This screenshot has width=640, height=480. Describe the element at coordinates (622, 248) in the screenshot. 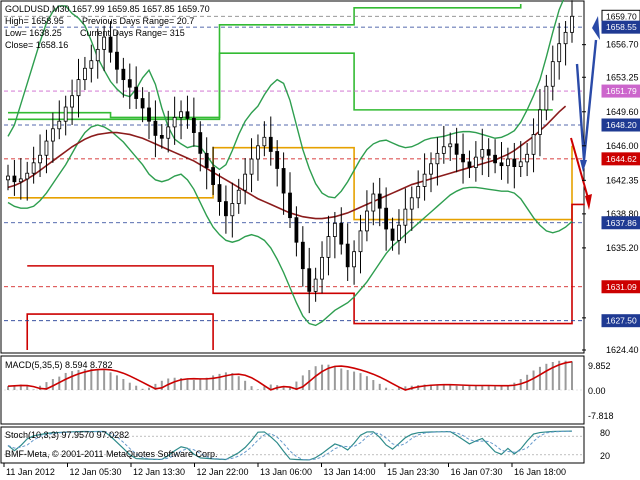

I see `price-tick-label: 1635.20` at that location.